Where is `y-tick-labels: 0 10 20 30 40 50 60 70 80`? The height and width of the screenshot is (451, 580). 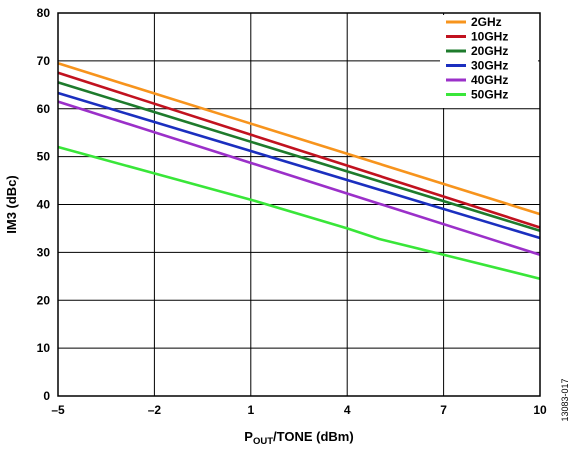
y-tick-labels: 0 10 20 30 40 50 60 70 80 is located at coordinates (44, 204).